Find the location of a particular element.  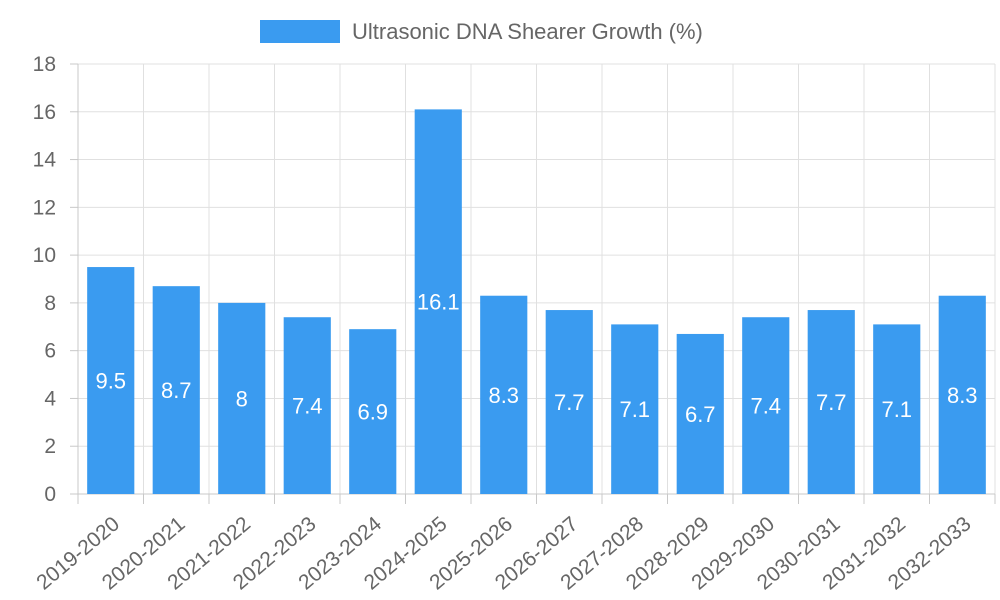

y-tick-label: 4 is located at coordinates (50, 398).